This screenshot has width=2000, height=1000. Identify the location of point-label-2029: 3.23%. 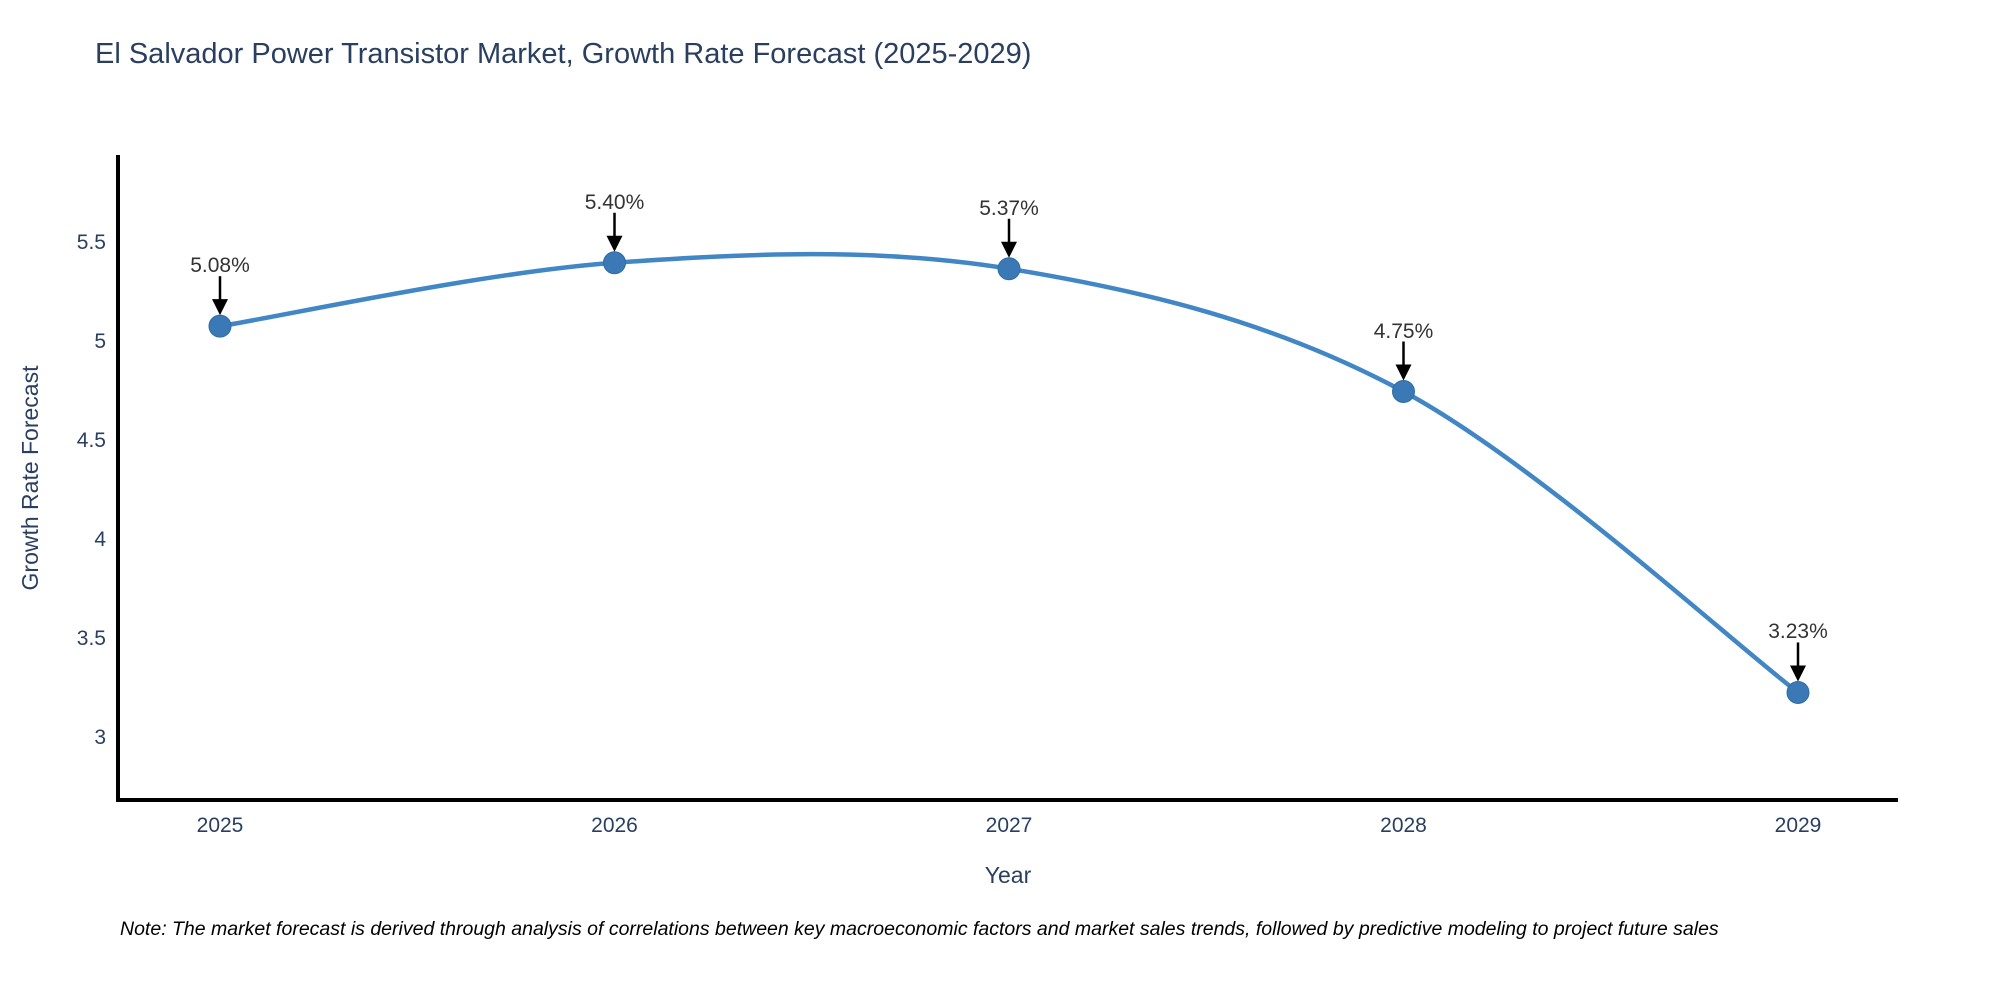
(1798, 632).